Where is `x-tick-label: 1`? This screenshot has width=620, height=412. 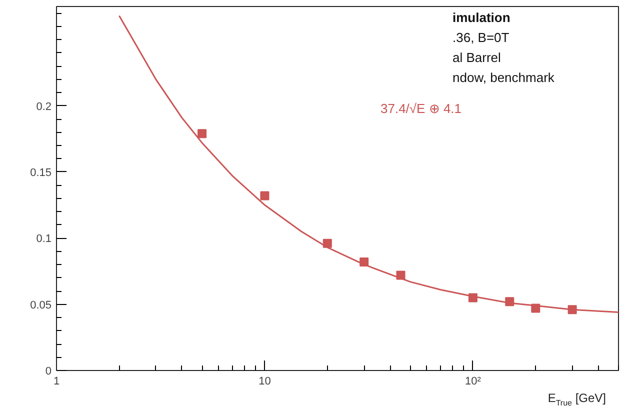
x-tick-label: 1 is located at coordinates (56, 382).